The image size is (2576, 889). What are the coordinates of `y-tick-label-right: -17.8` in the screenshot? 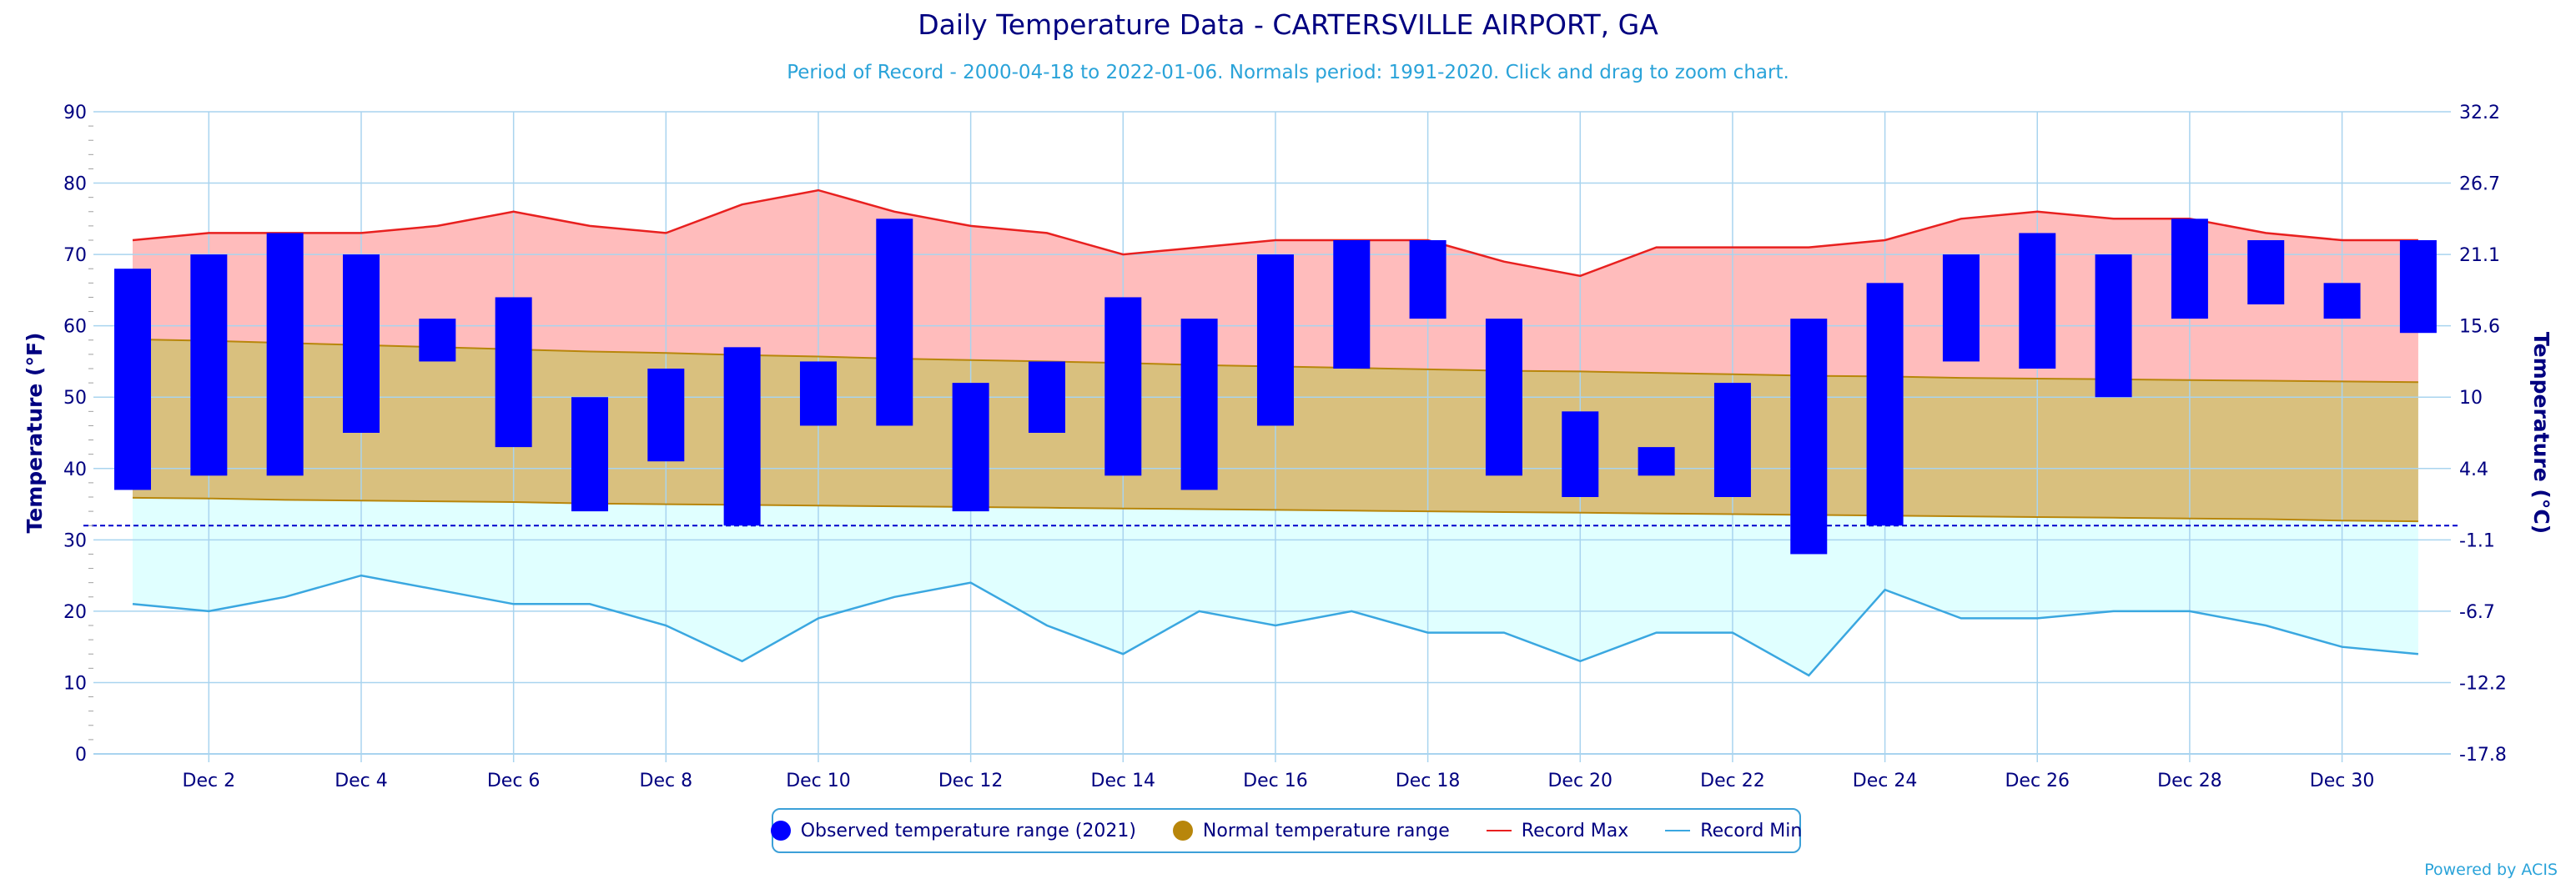 It's located at (2483, 755).